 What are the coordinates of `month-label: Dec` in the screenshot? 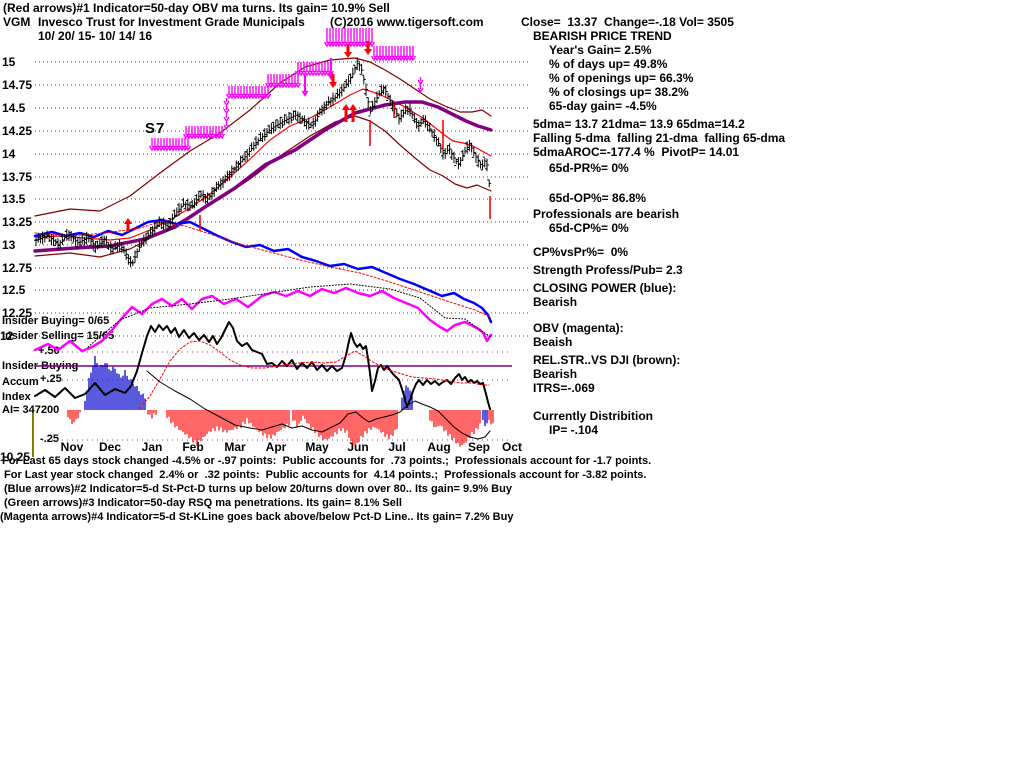 It's located at (110, 447).